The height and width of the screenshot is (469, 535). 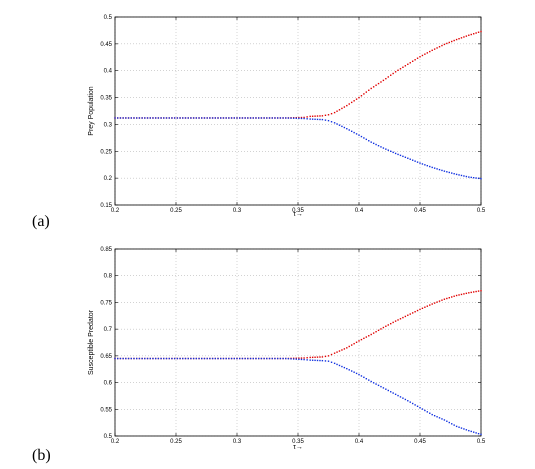 I want to click on y-tick-label: 0.5, so click(x=108, y=437).